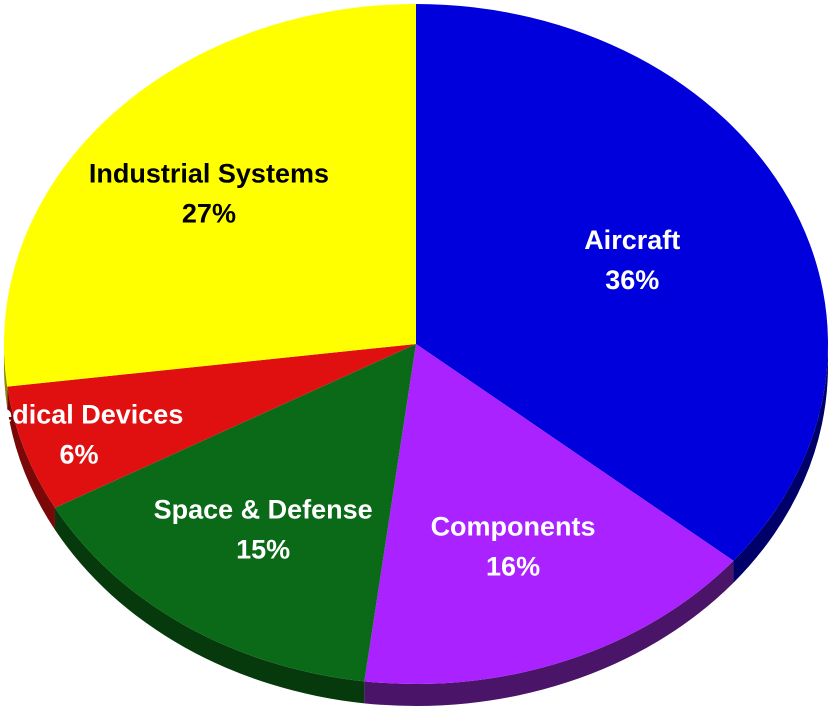 This screenshot has height=710, width=830. What do you see at coordinates (513, 526) in the screenshot?
I see `slice-name-label: Components` at bounding box center [513, 526].